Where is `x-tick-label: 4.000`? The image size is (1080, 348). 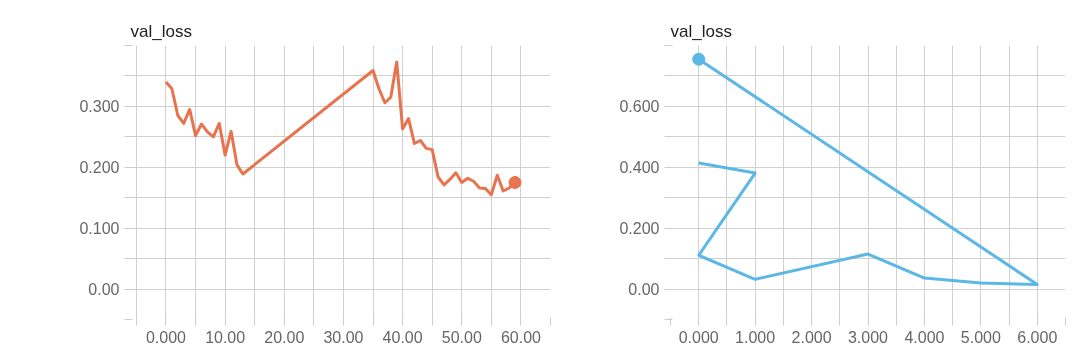 x-tick-label: 4.000 is located at coordinates (924, 337).